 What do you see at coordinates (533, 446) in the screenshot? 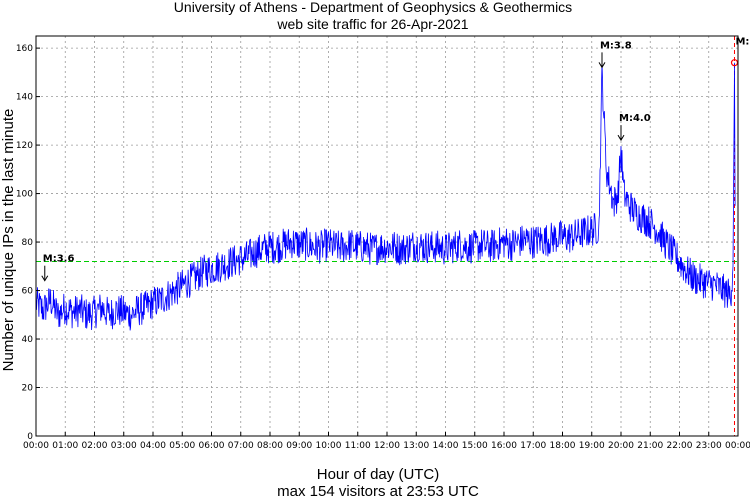
I see `x-tick-label: 17:00` at bounding box center [533, 446].